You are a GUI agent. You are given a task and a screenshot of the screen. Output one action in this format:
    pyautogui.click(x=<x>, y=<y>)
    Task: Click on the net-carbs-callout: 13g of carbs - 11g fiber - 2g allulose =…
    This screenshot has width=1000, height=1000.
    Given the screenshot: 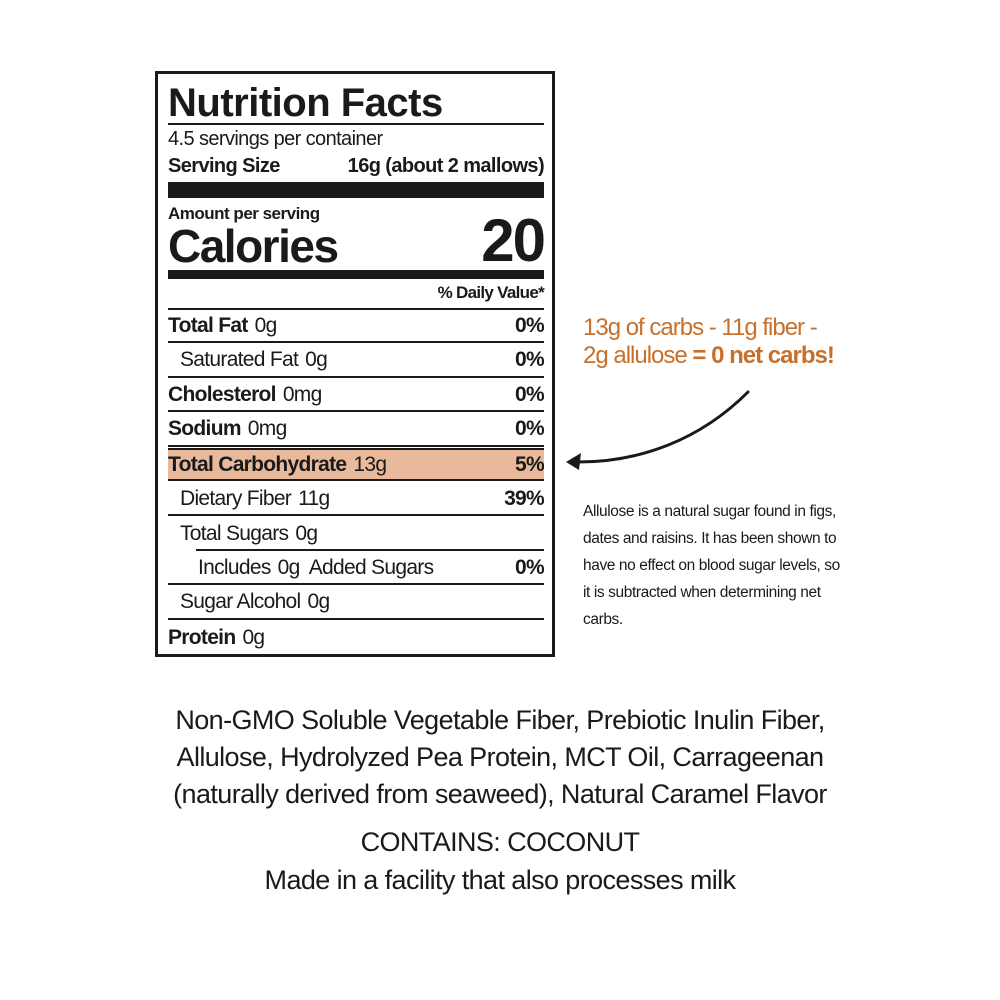 What is the action you would take?
    pyautogui.click(x=709, y=342)
    